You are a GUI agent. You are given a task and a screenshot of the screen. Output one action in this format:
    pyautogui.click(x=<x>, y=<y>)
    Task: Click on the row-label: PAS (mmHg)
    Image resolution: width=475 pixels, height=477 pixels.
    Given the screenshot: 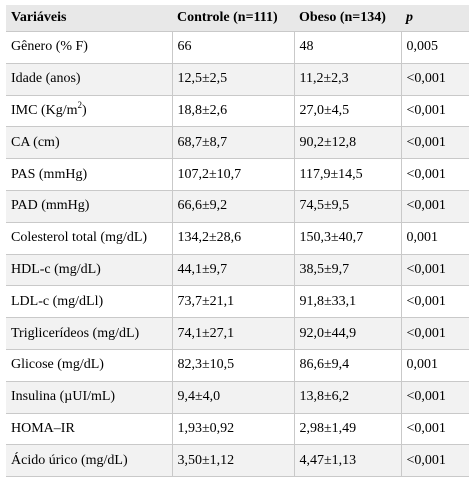 What is the action you would take?
    pyautogui.click(x=89, y=174)
    